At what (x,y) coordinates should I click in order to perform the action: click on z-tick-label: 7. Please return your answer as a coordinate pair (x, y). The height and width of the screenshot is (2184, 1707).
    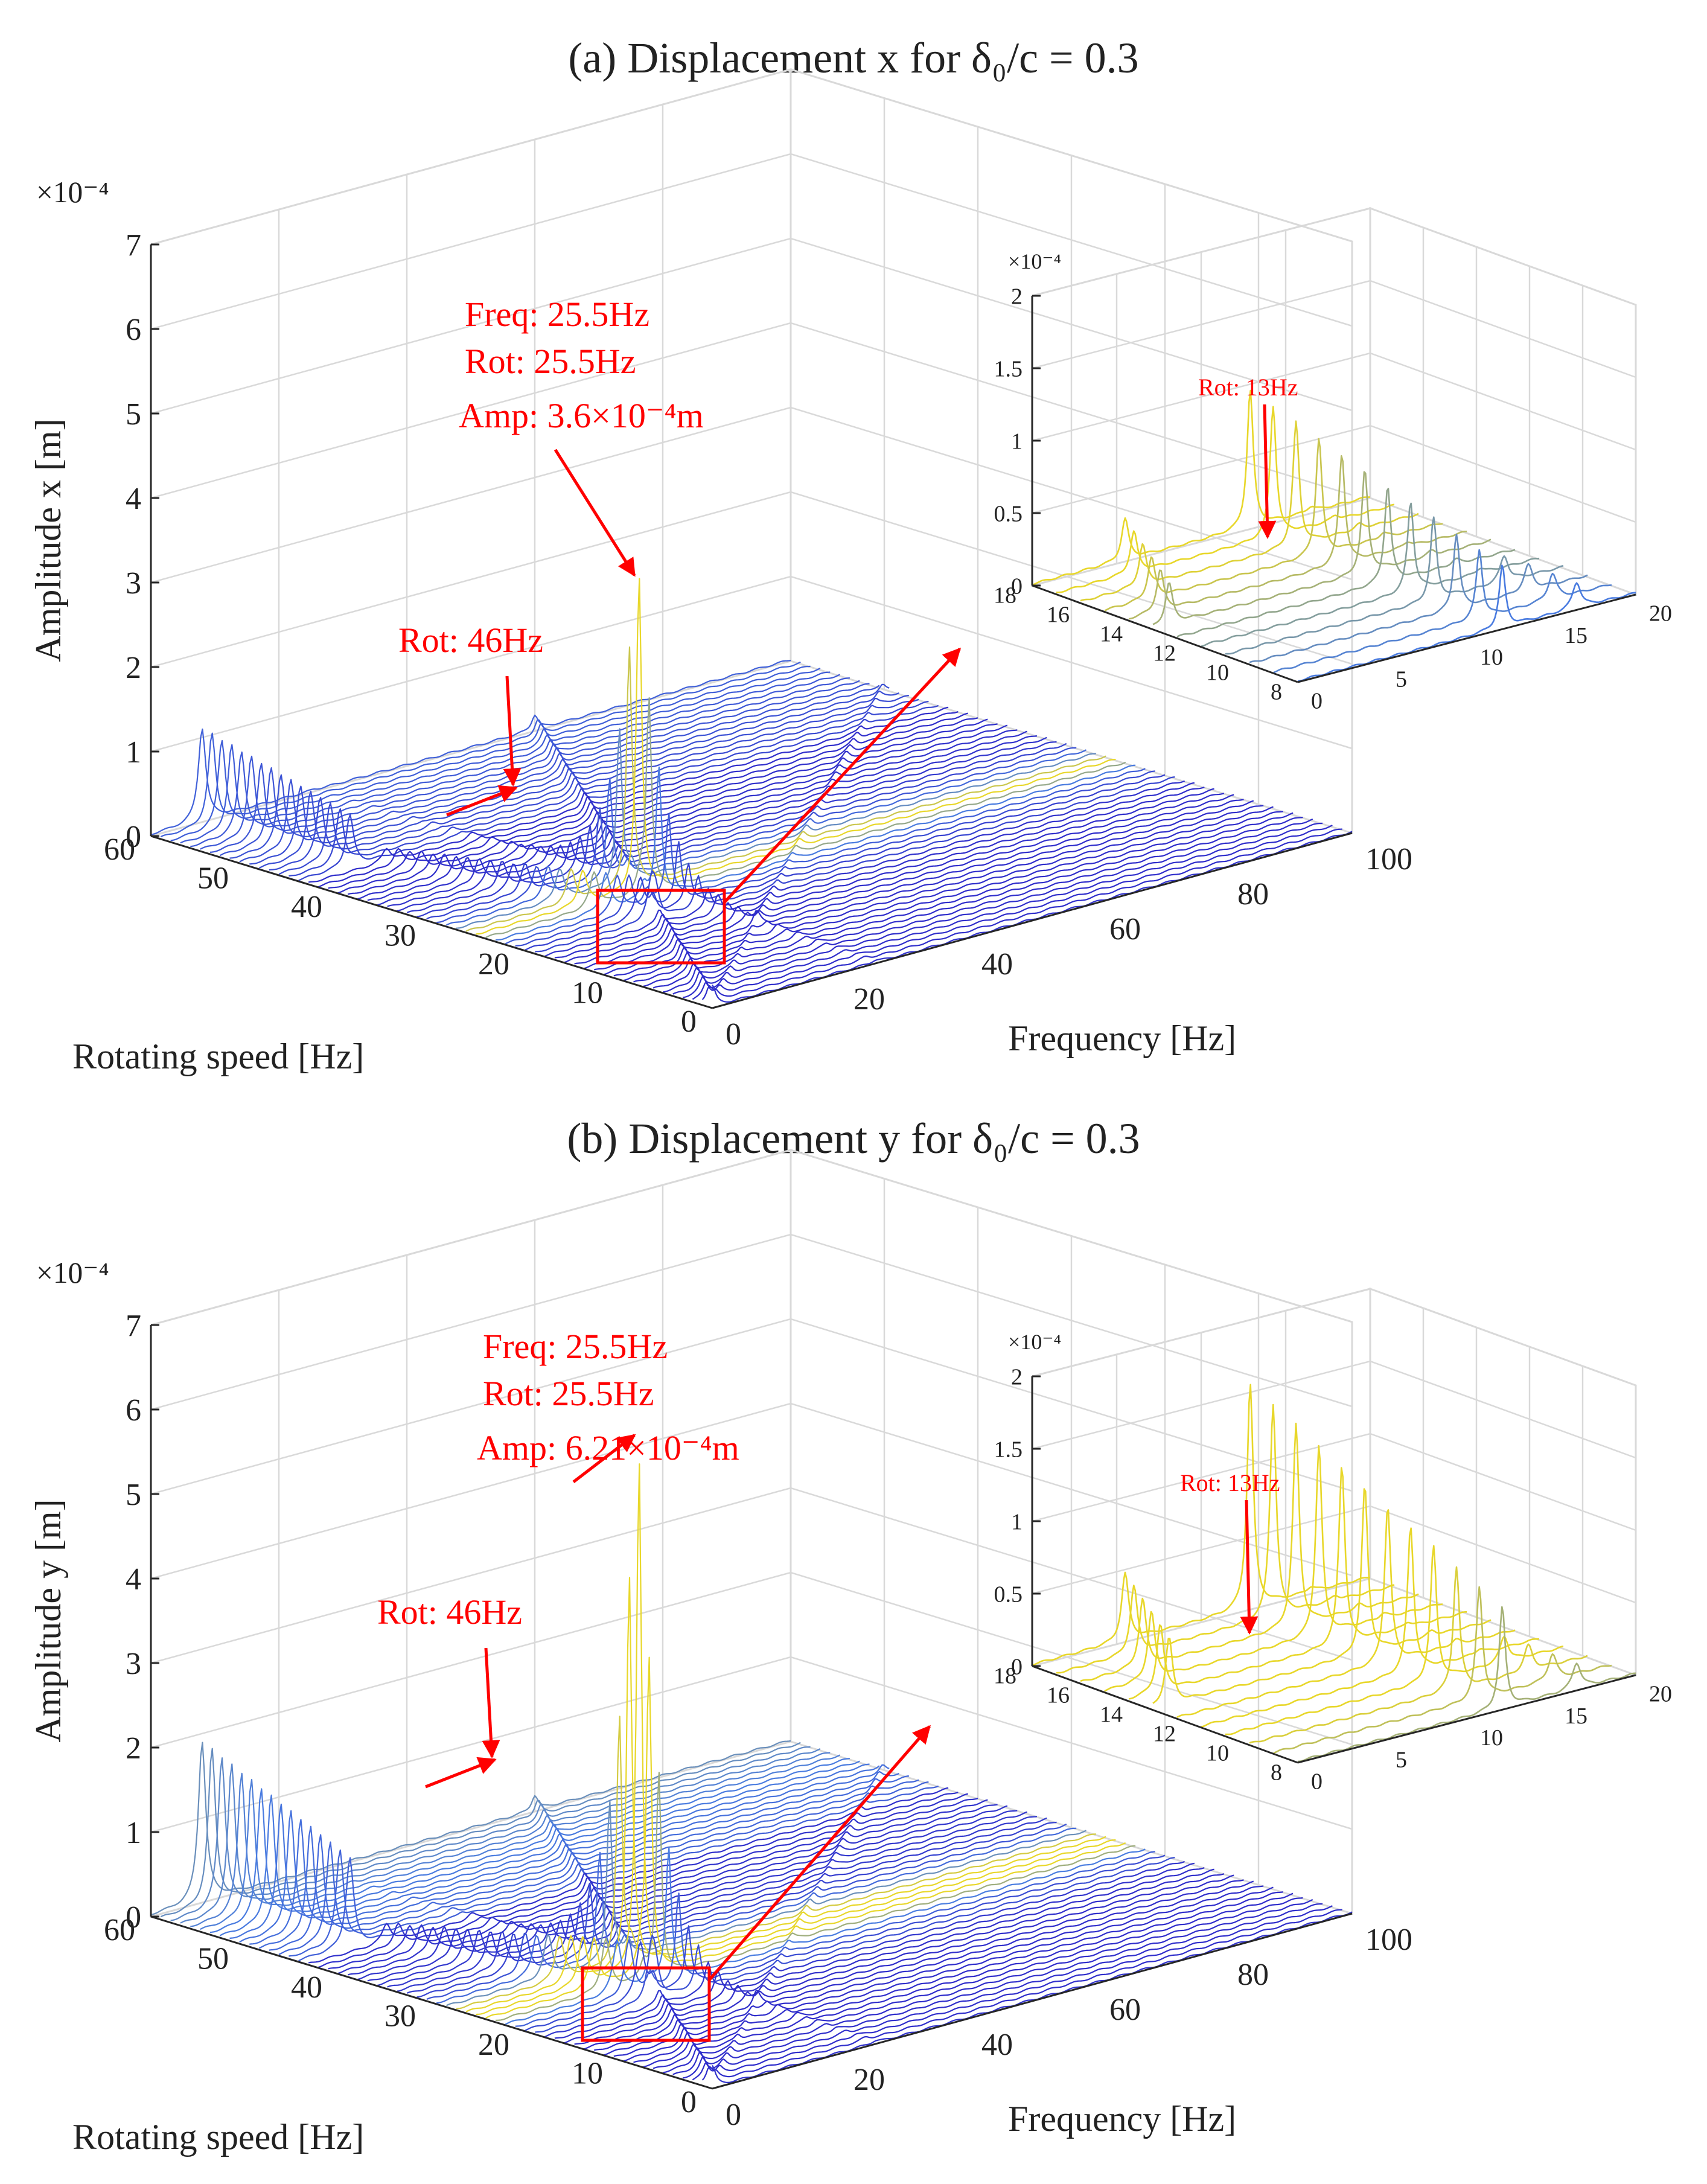
    Looking at the image, I should click on (133, 1326).